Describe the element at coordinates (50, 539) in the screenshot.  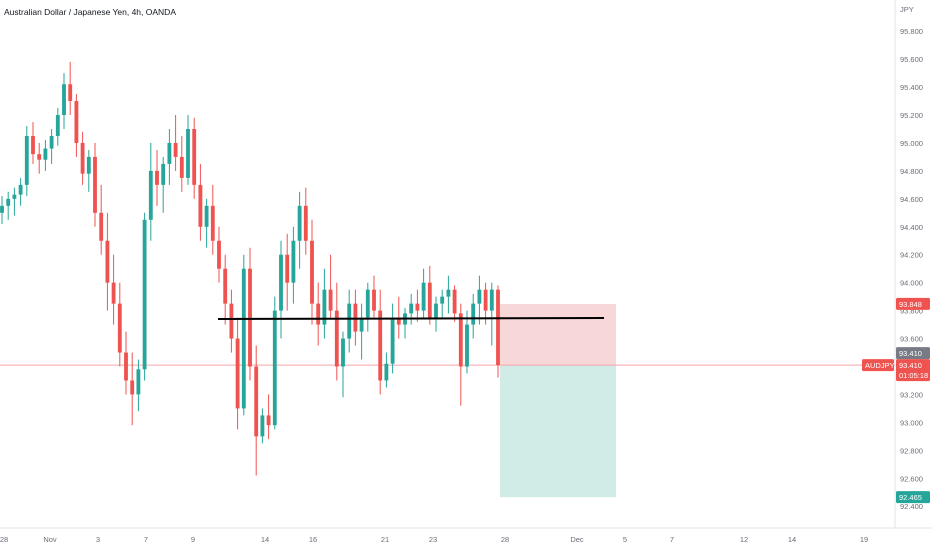
I see `time-tick-label: Nov` at that location.